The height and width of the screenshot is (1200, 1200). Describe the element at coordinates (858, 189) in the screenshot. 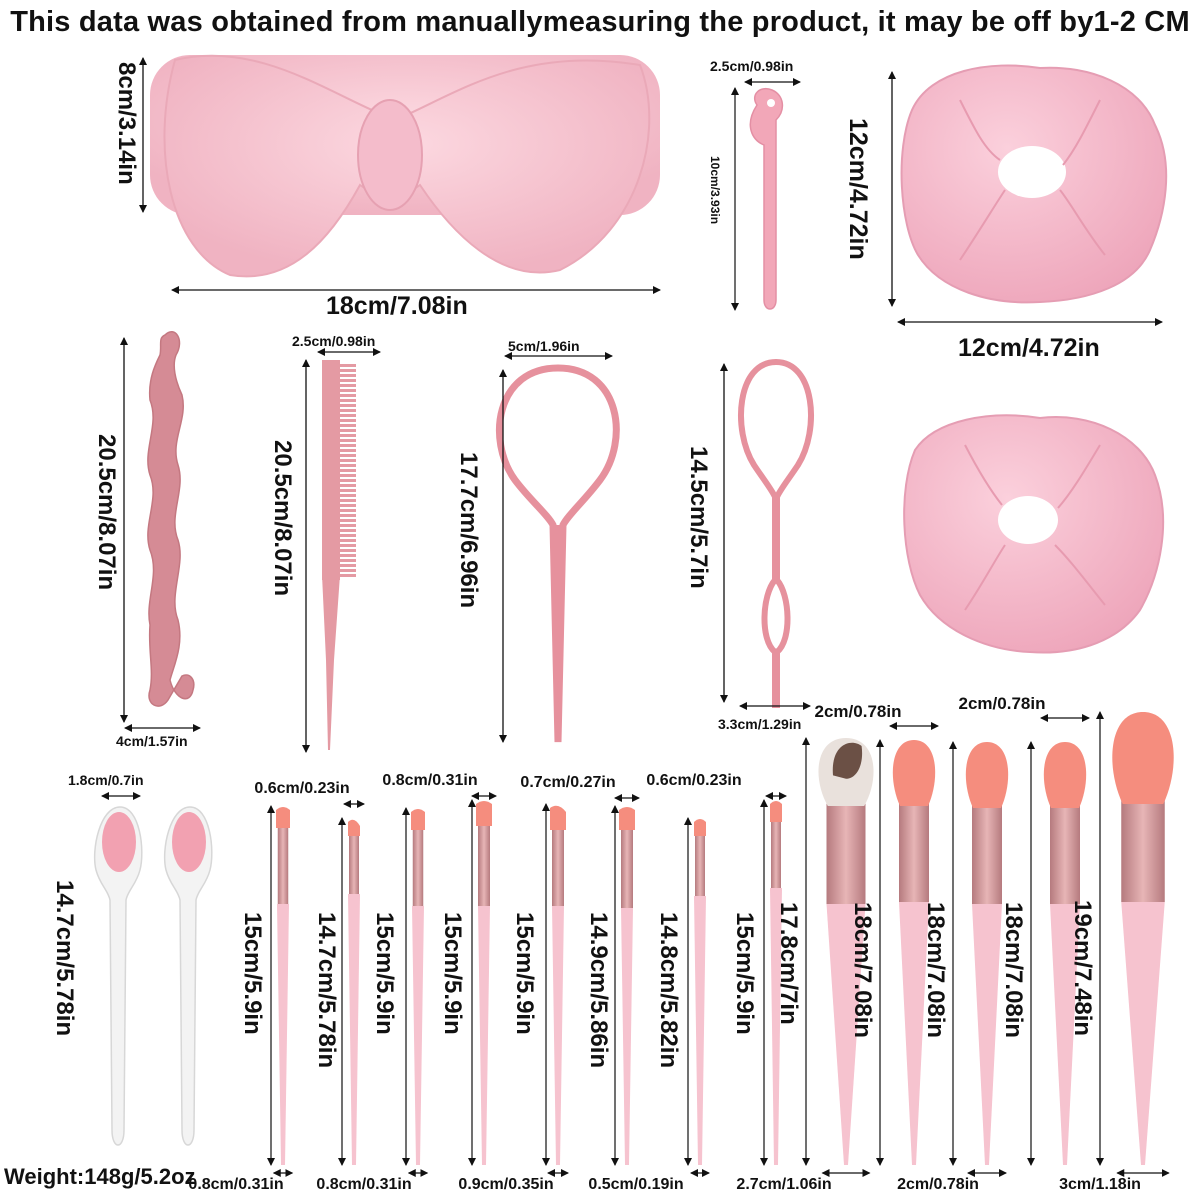

I see `scrunchie-height-label: 12cm/4.72in` at that location.